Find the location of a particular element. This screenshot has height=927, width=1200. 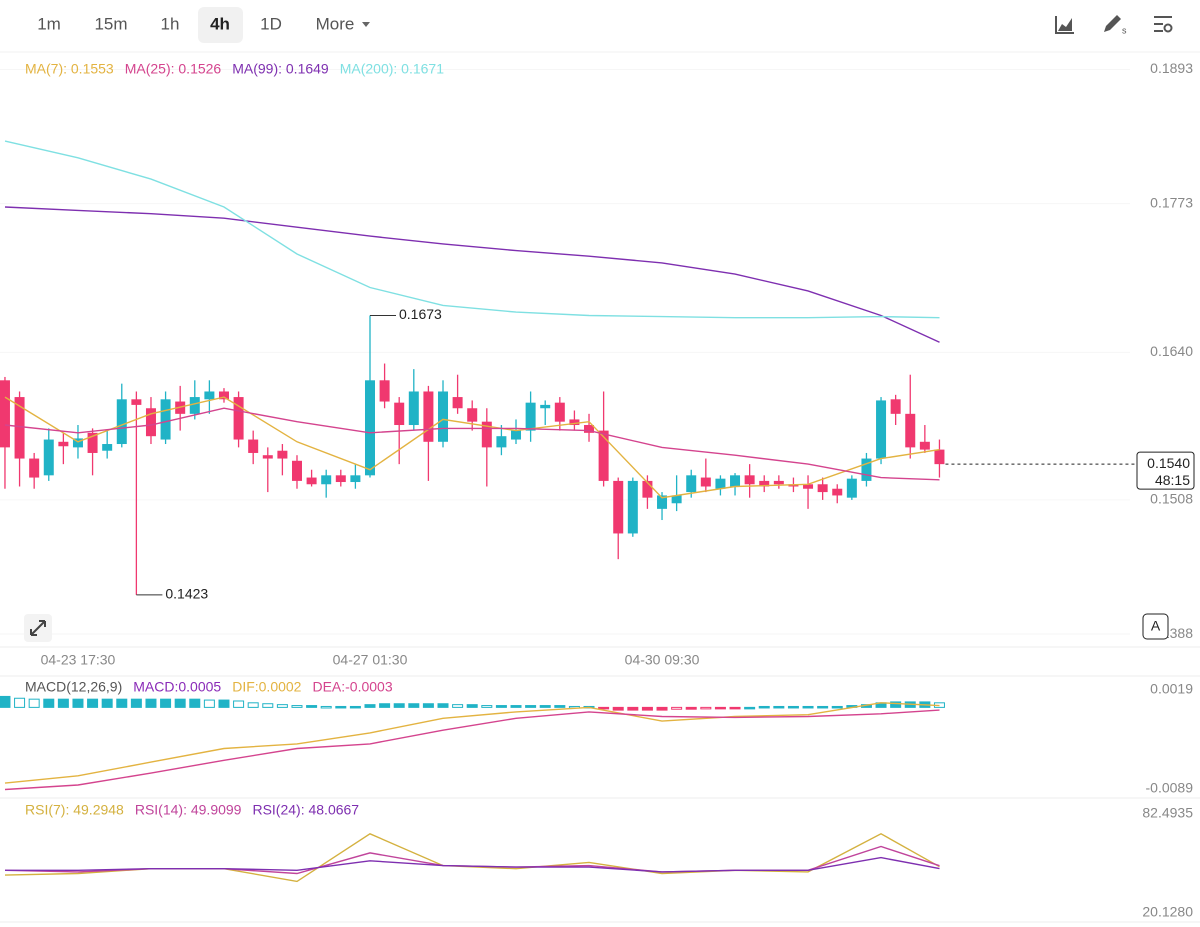

last-price-box is located at coordinates (1165, 470).